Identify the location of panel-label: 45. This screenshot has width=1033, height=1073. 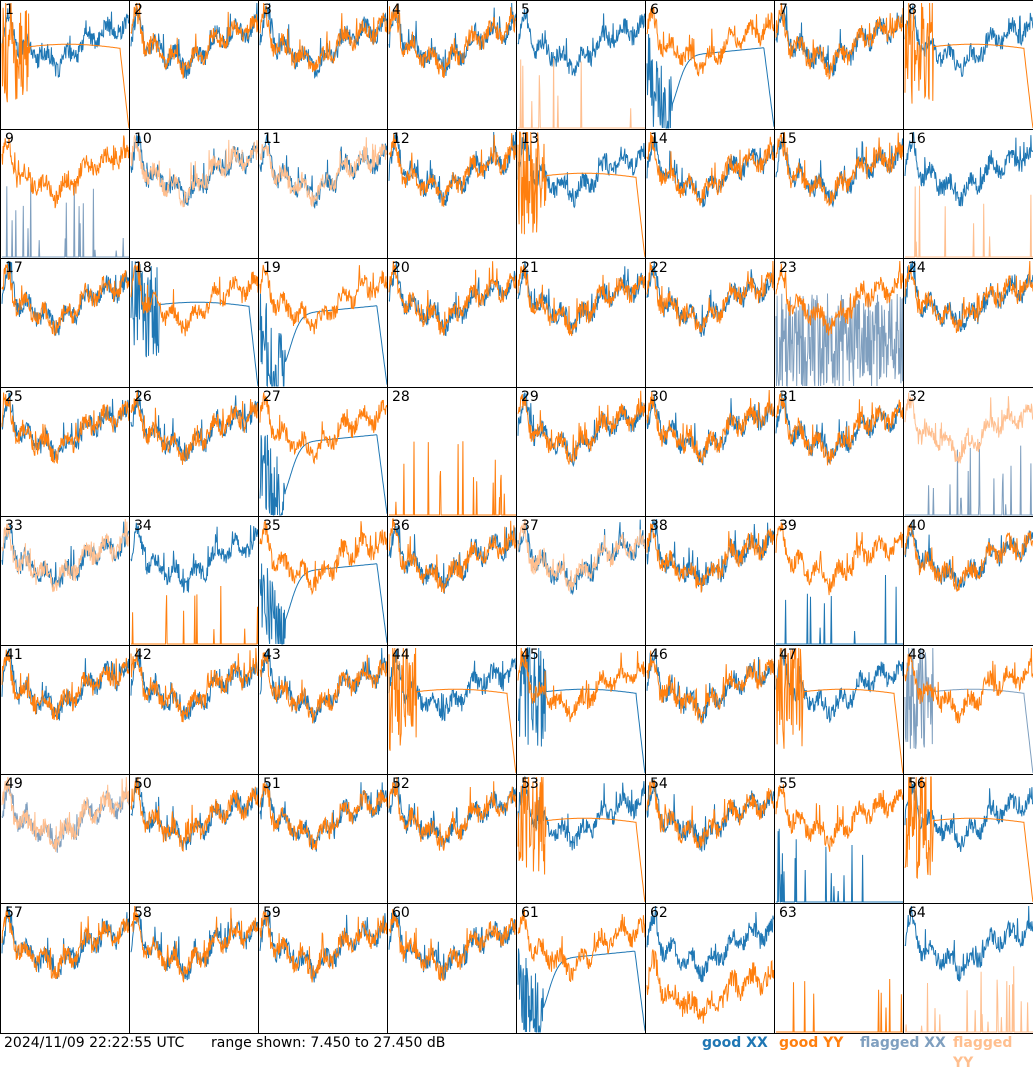
(530, 655).